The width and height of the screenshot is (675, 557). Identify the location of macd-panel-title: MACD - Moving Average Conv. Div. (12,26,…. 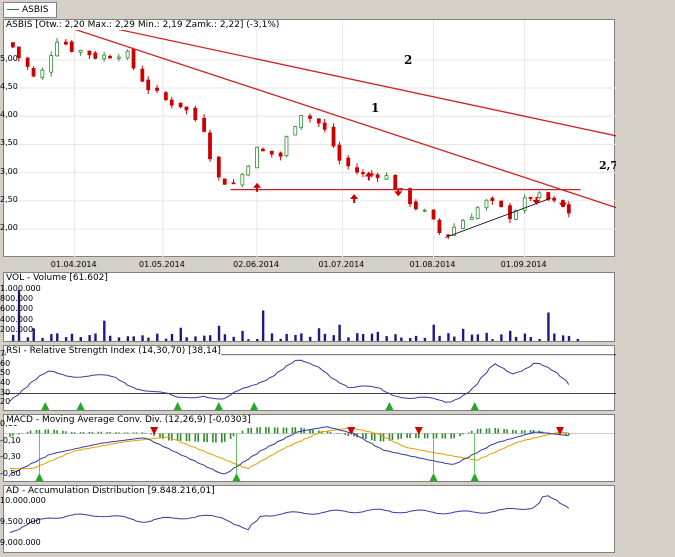
(128, 420).